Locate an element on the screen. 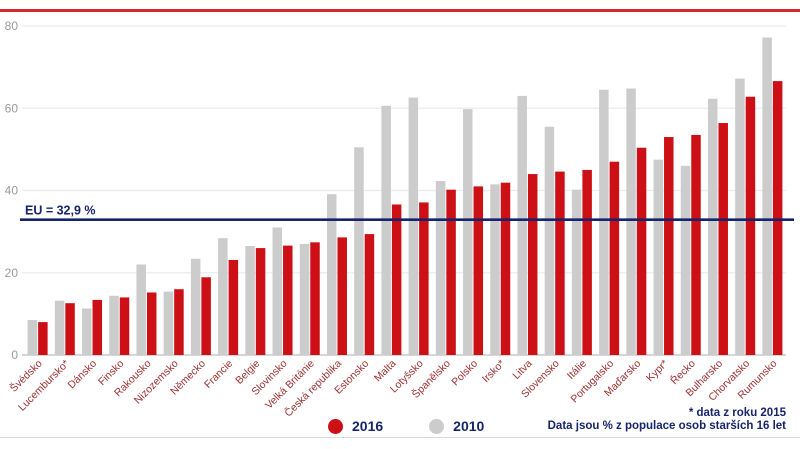 The height and width of the screenshot is (449, 800). legend-label-2010: 2010 is located at coordinates (469, 426).